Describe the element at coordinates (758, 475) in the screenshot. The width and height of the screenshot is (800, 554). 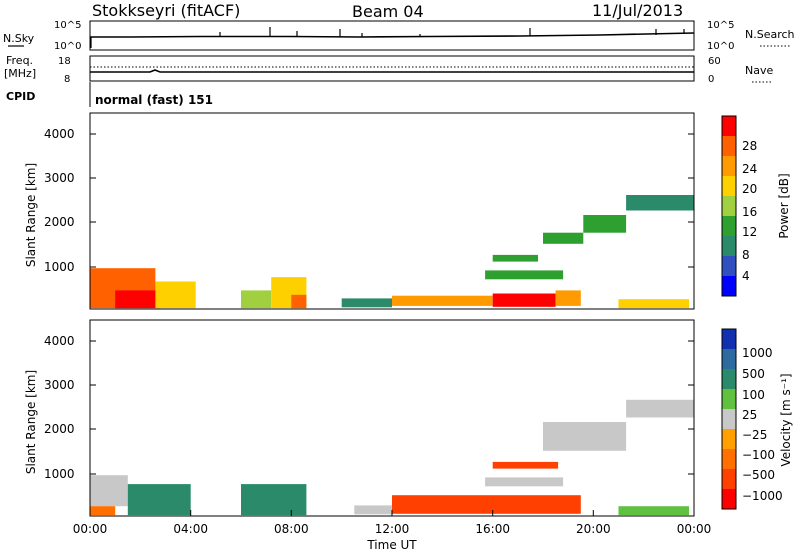
I see `velocity-cbar-tick-minus500: −500` at that location.